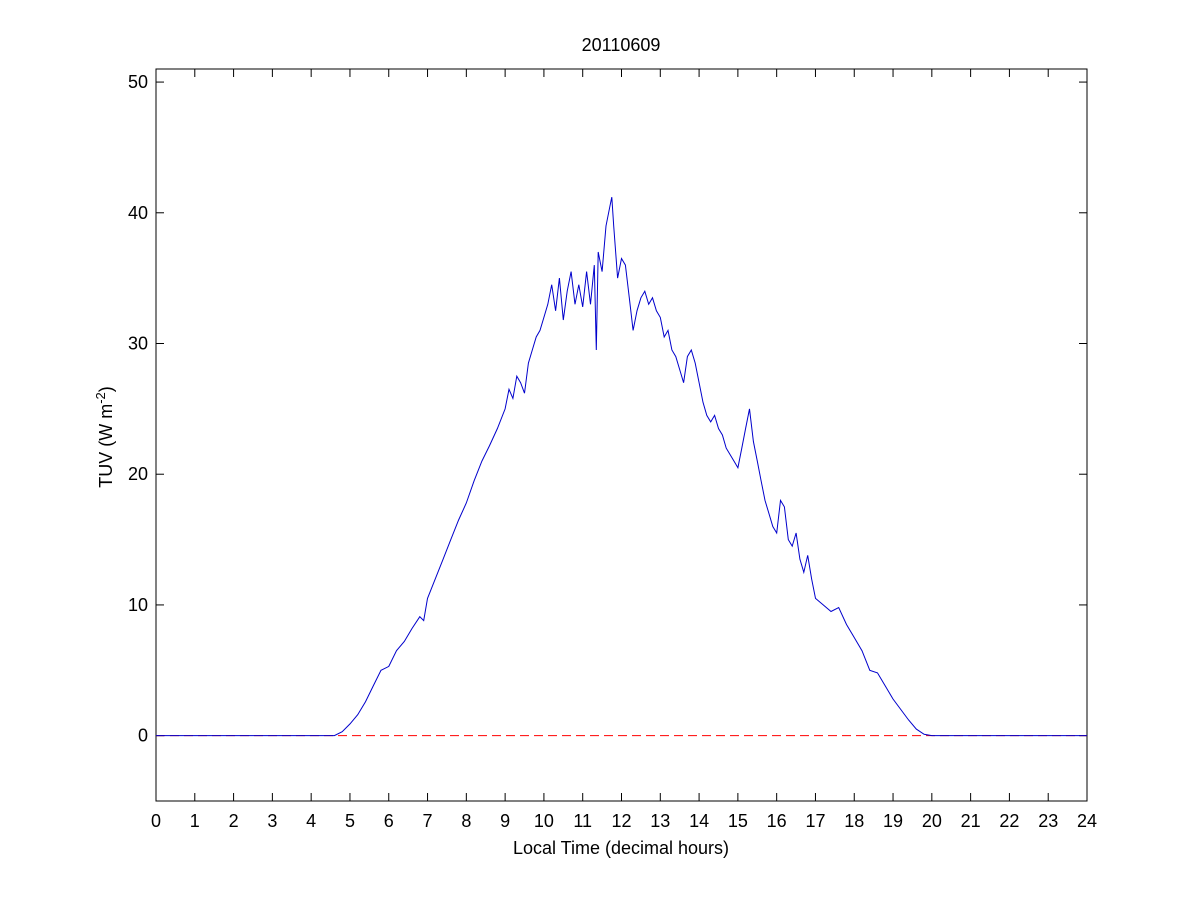 The image size is (1201, 900). Describe the element at coordinates (428, 821) in the screenshot. I see `x-tick-label: 7` at that location.